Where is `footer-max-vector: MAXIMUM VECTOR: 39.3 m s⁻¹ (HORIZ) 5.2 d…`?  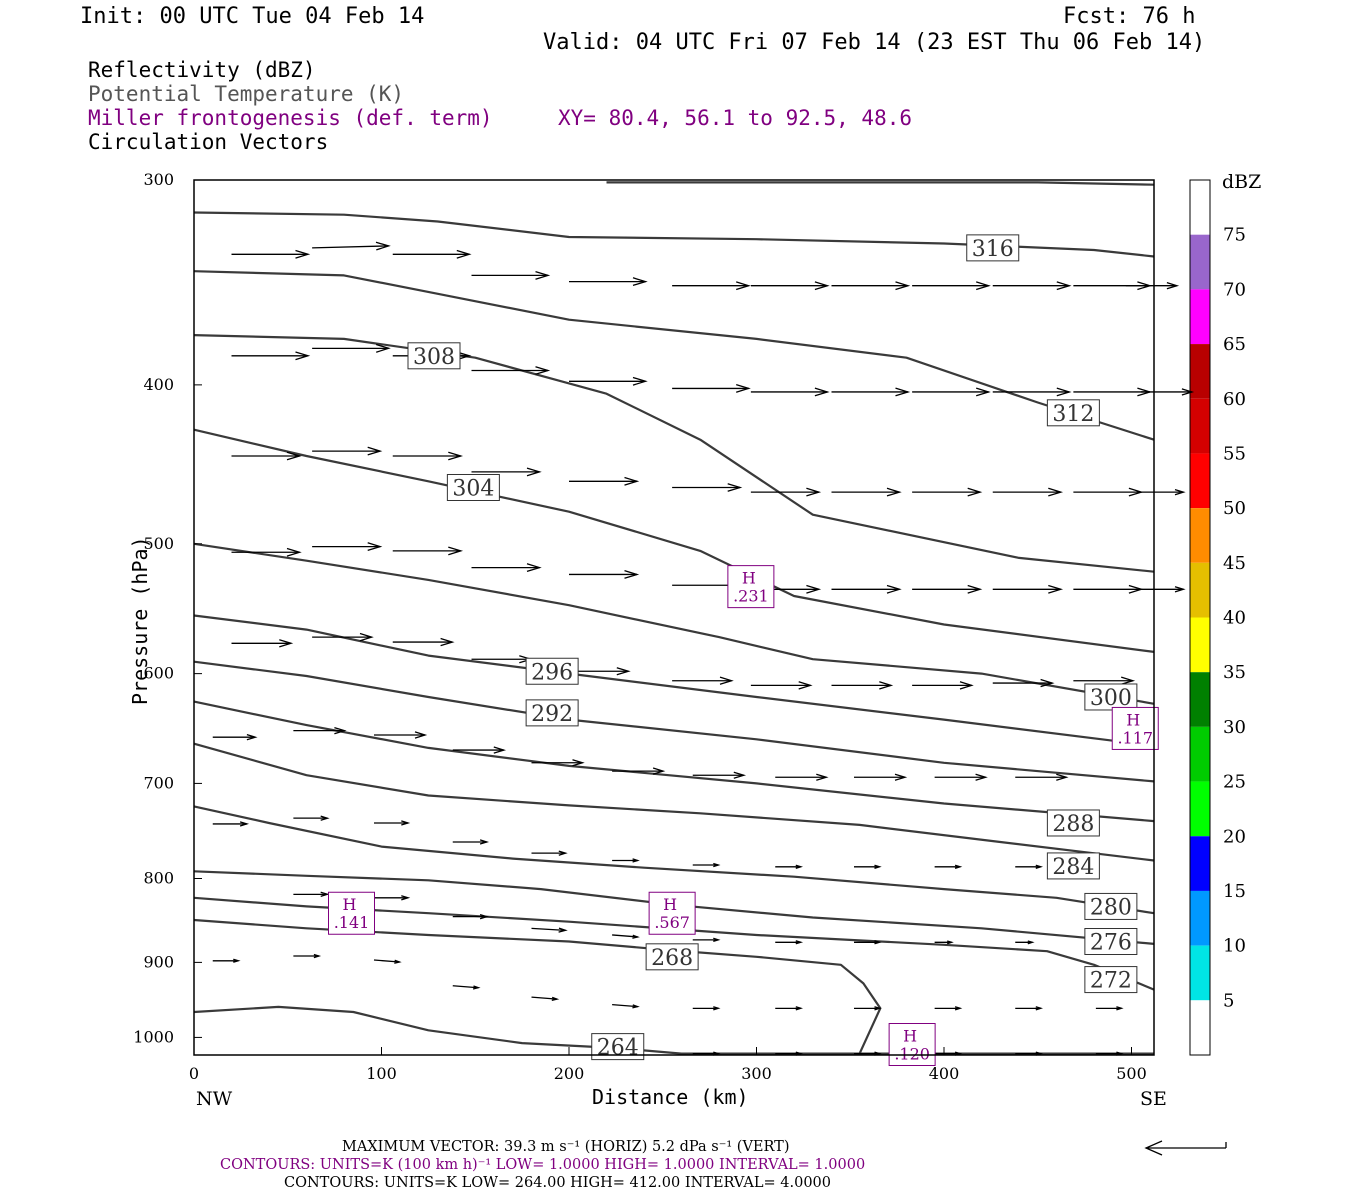
footer-max-vector: MAXIMUM VECTOR: 39.3 m s⁻¹ (HORIZ) 5.2 d… is located at coordinates (566, 1147).